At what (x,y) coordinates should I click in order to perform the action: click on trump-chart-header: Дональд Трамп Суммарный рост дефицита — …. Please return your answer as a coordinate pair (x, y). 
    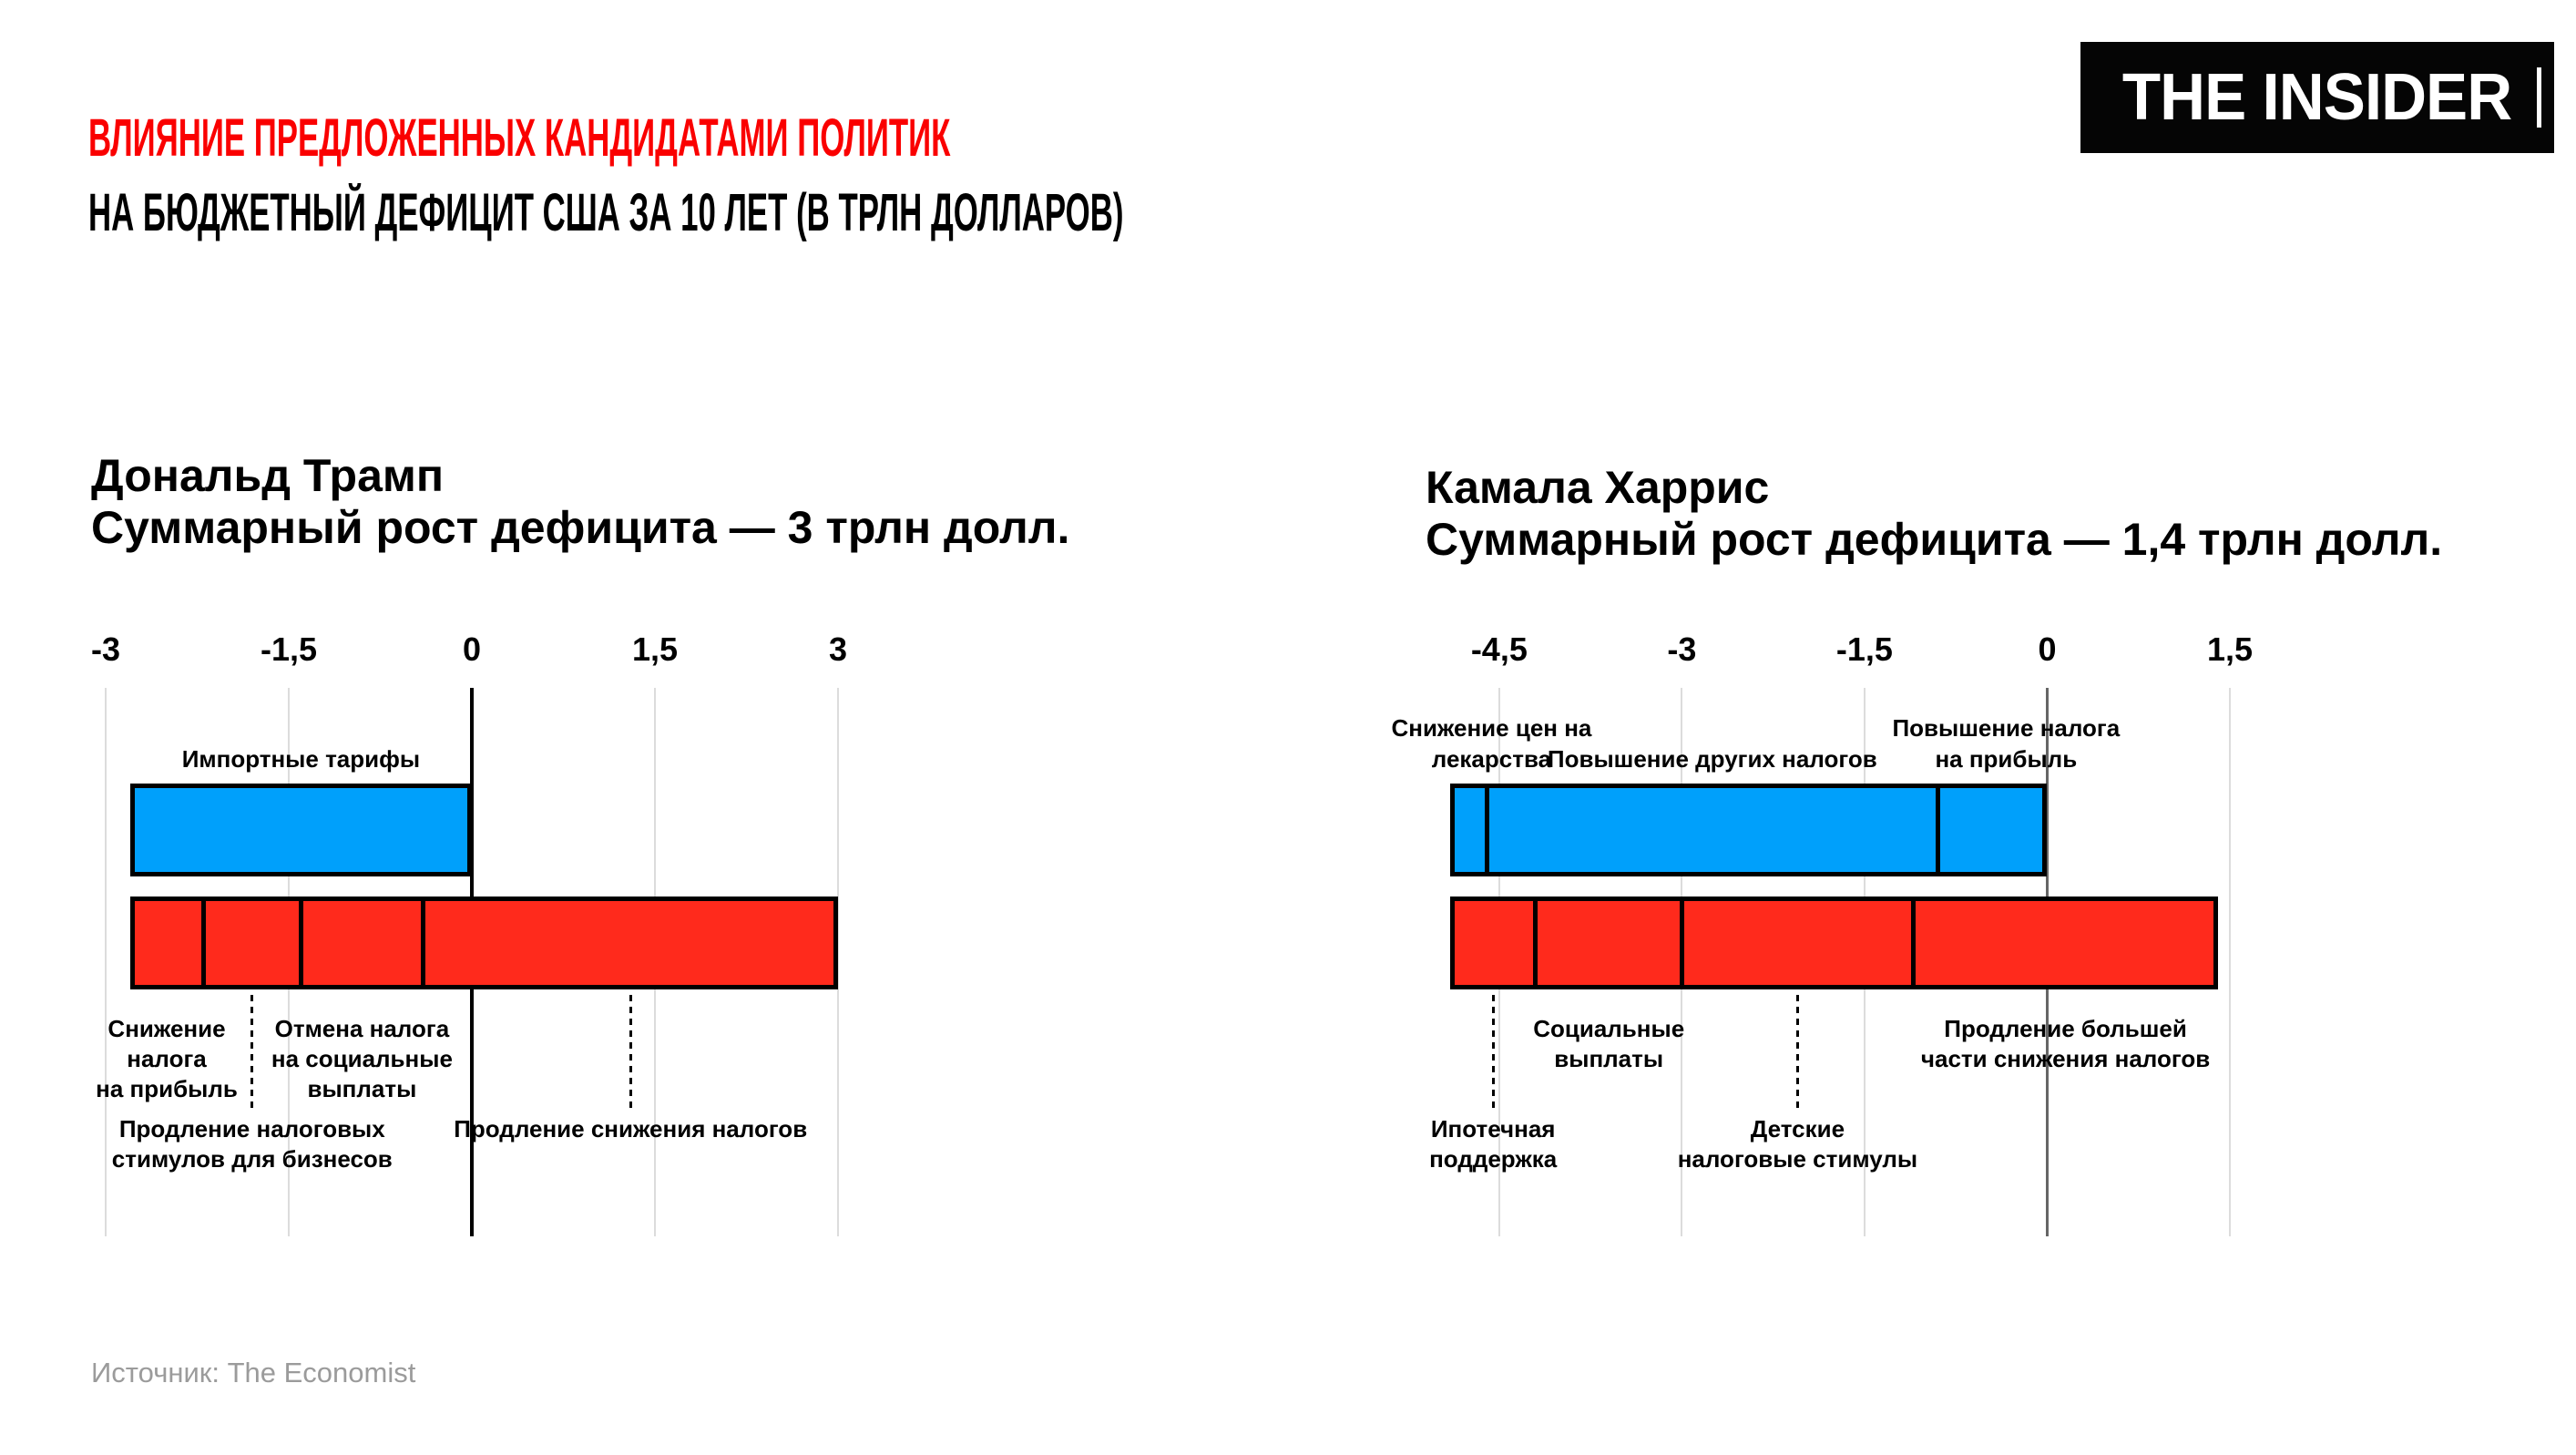
    Looking at the image, I should click on (580, 502).